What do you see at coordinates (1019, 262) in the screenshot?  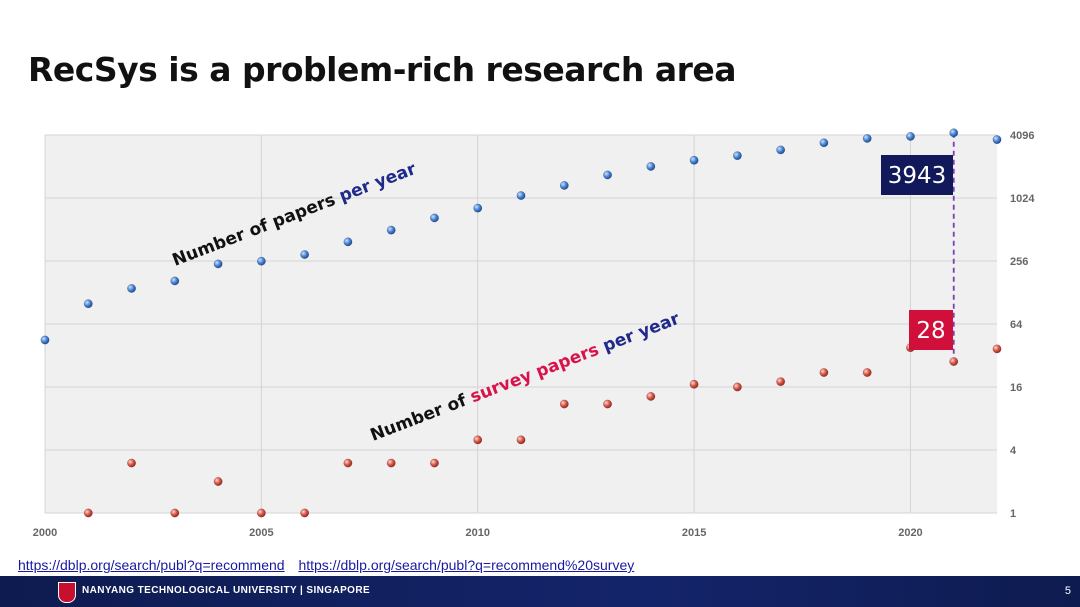 I see `y-tick-label: 256` at bounding box center [1019, 262].